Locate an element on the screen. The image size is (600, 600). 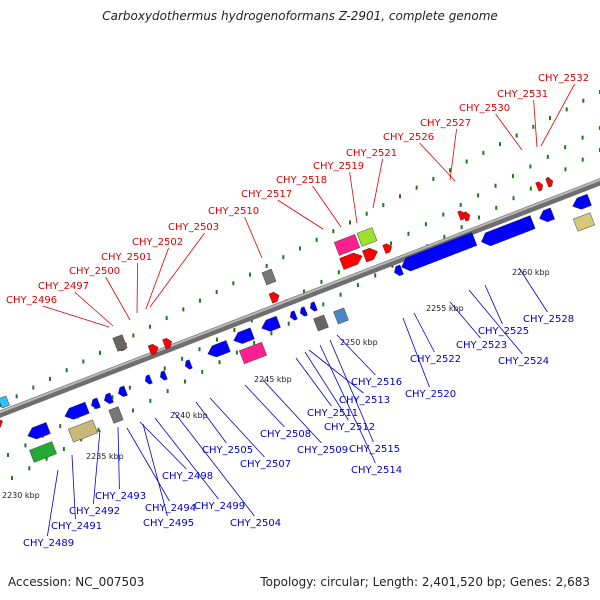
gene-label-reverse: CHY_2492 is located at coordinates (94, 511).